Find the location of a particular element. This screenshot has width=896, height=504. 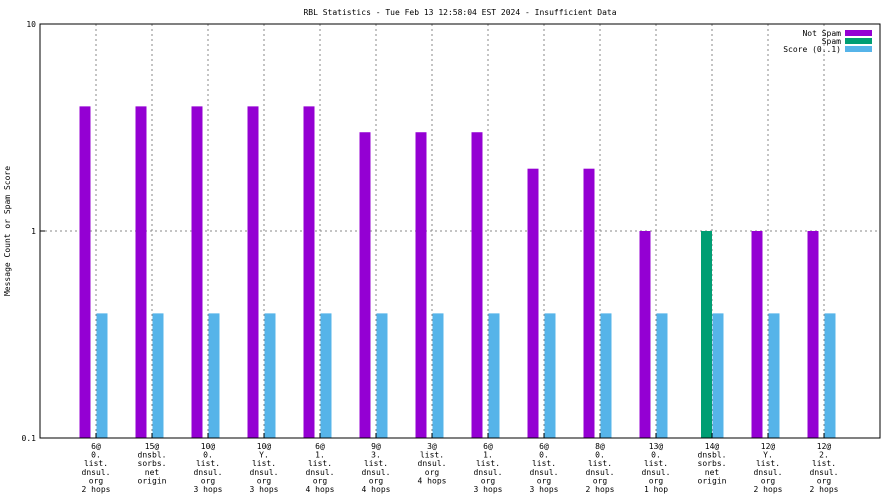

x-tick-label: 13@ 0. list. dnsul. org 1 hop is located at coordinates (656, 468).